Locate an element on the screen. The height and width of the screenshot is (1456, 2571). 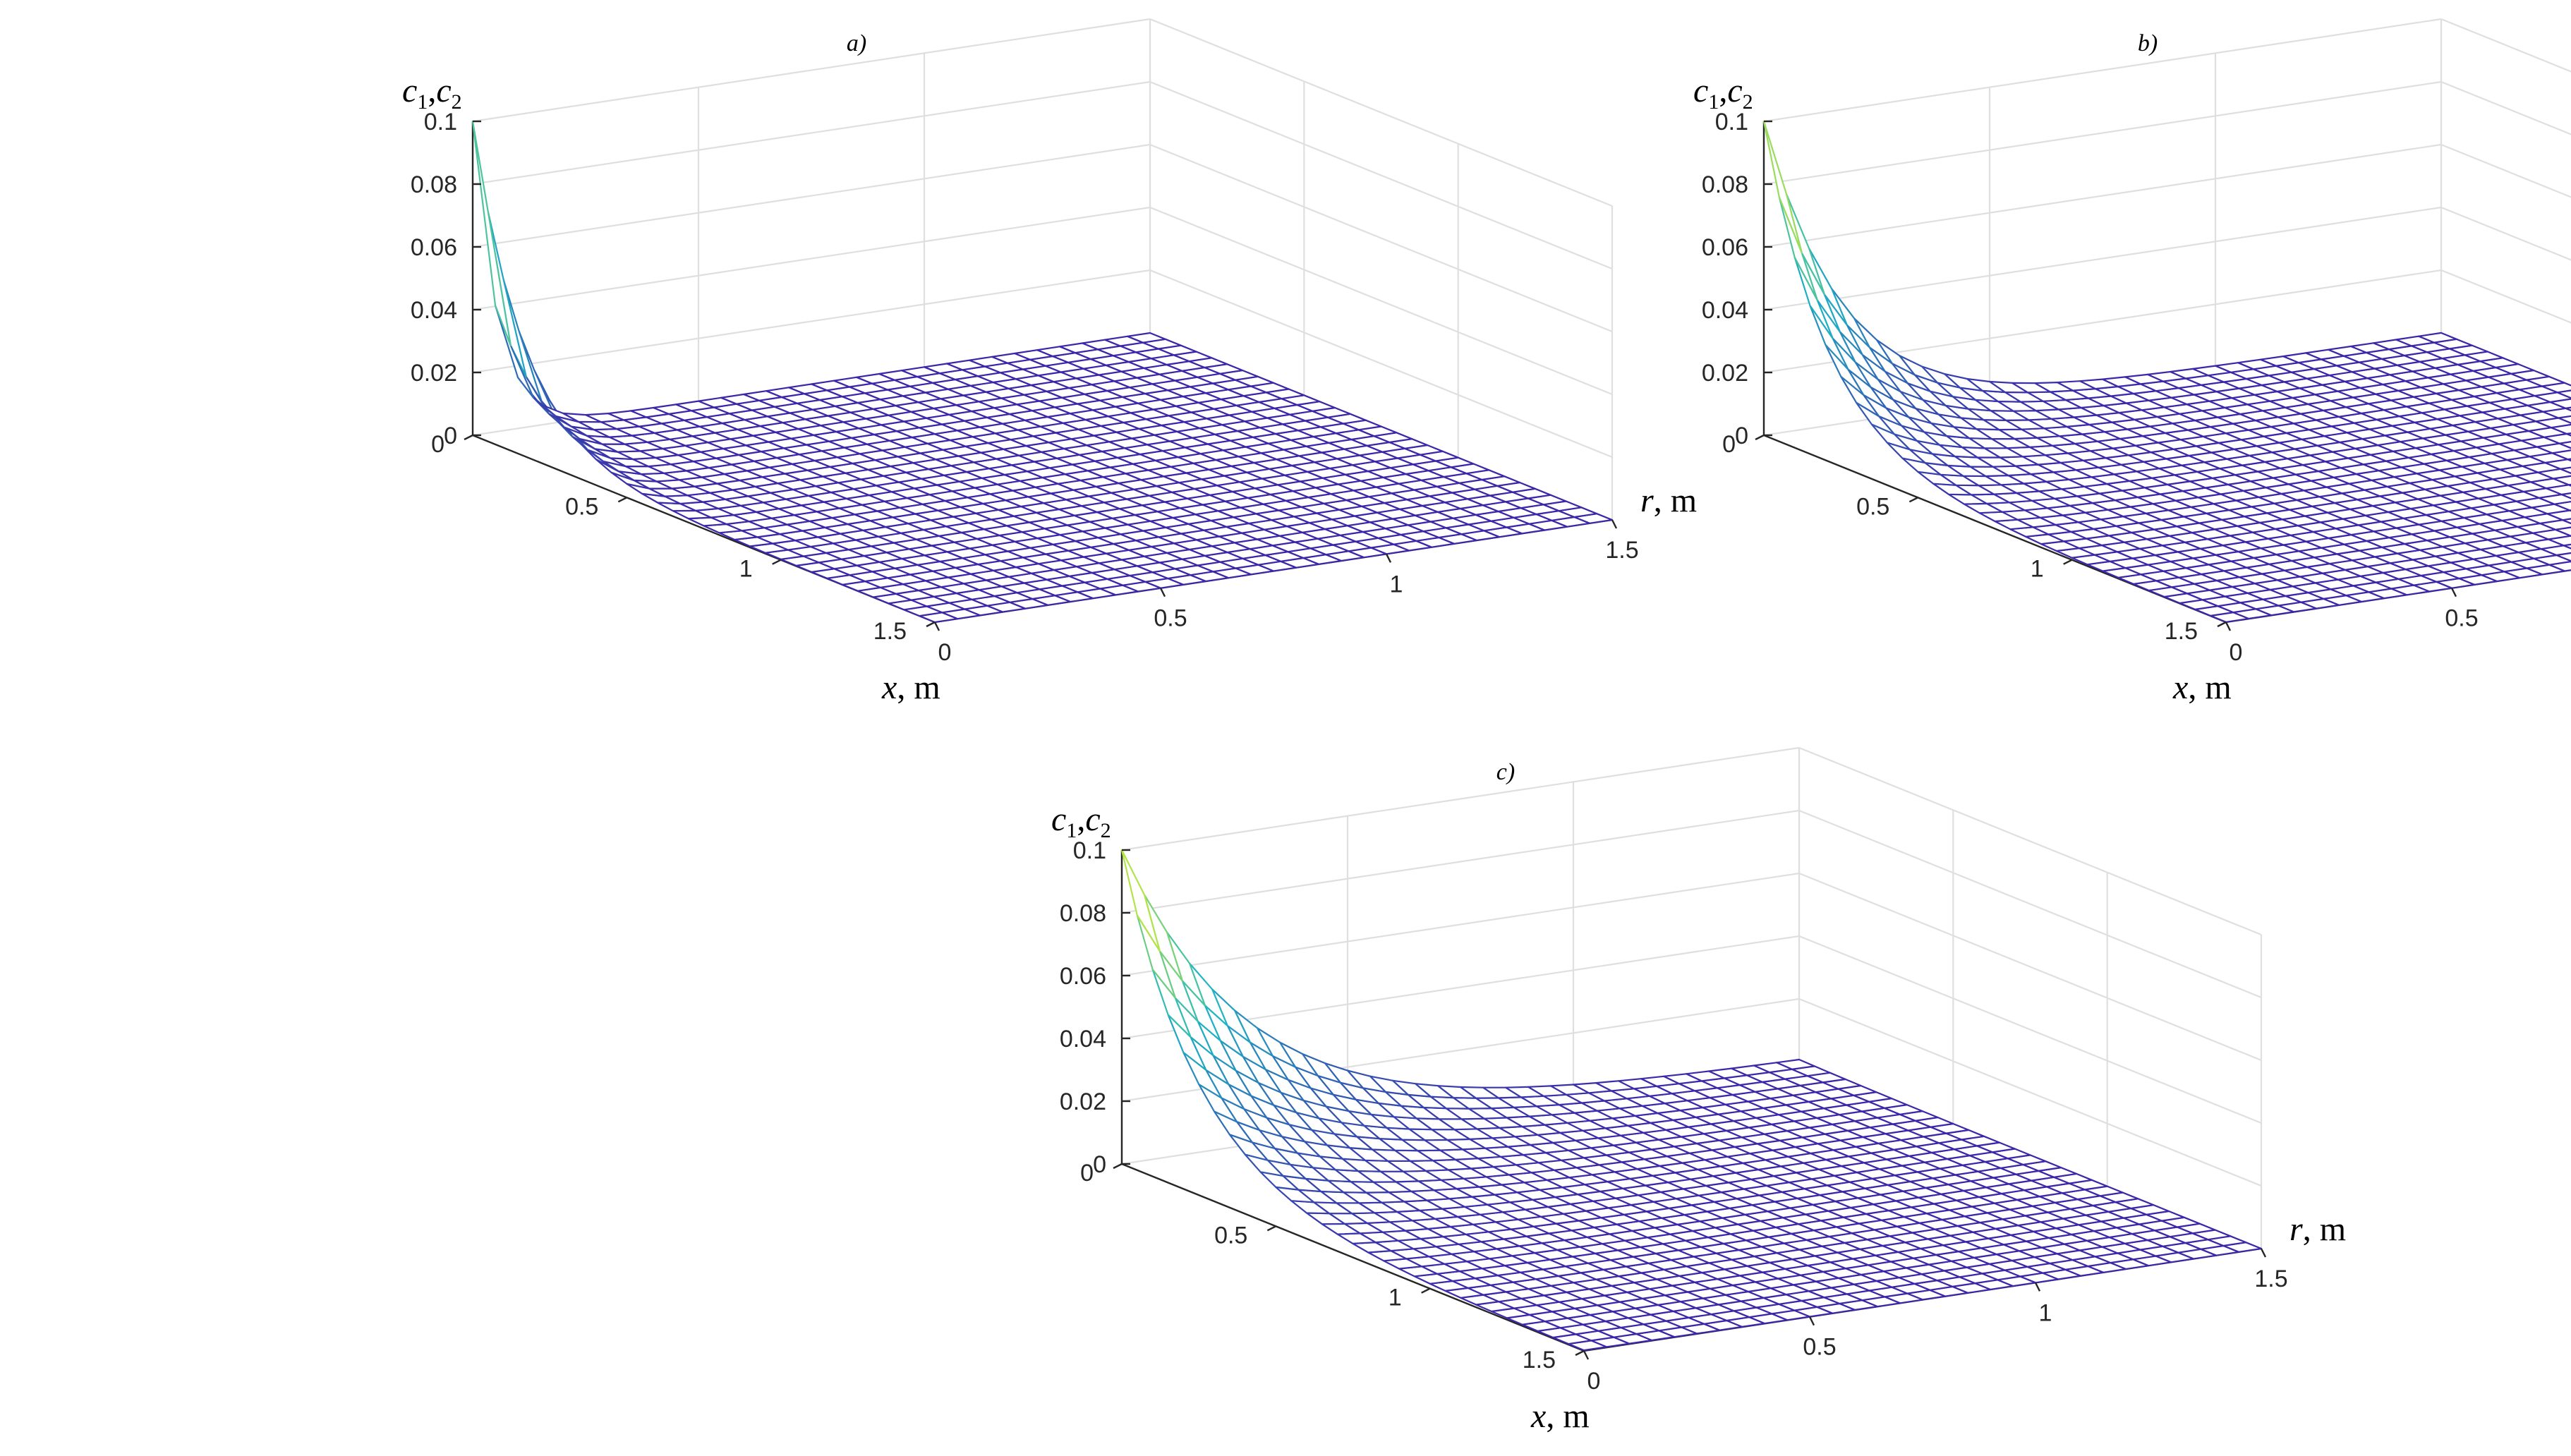
r-tick-label: 1.5 is located at coordinates (2270, 1279).